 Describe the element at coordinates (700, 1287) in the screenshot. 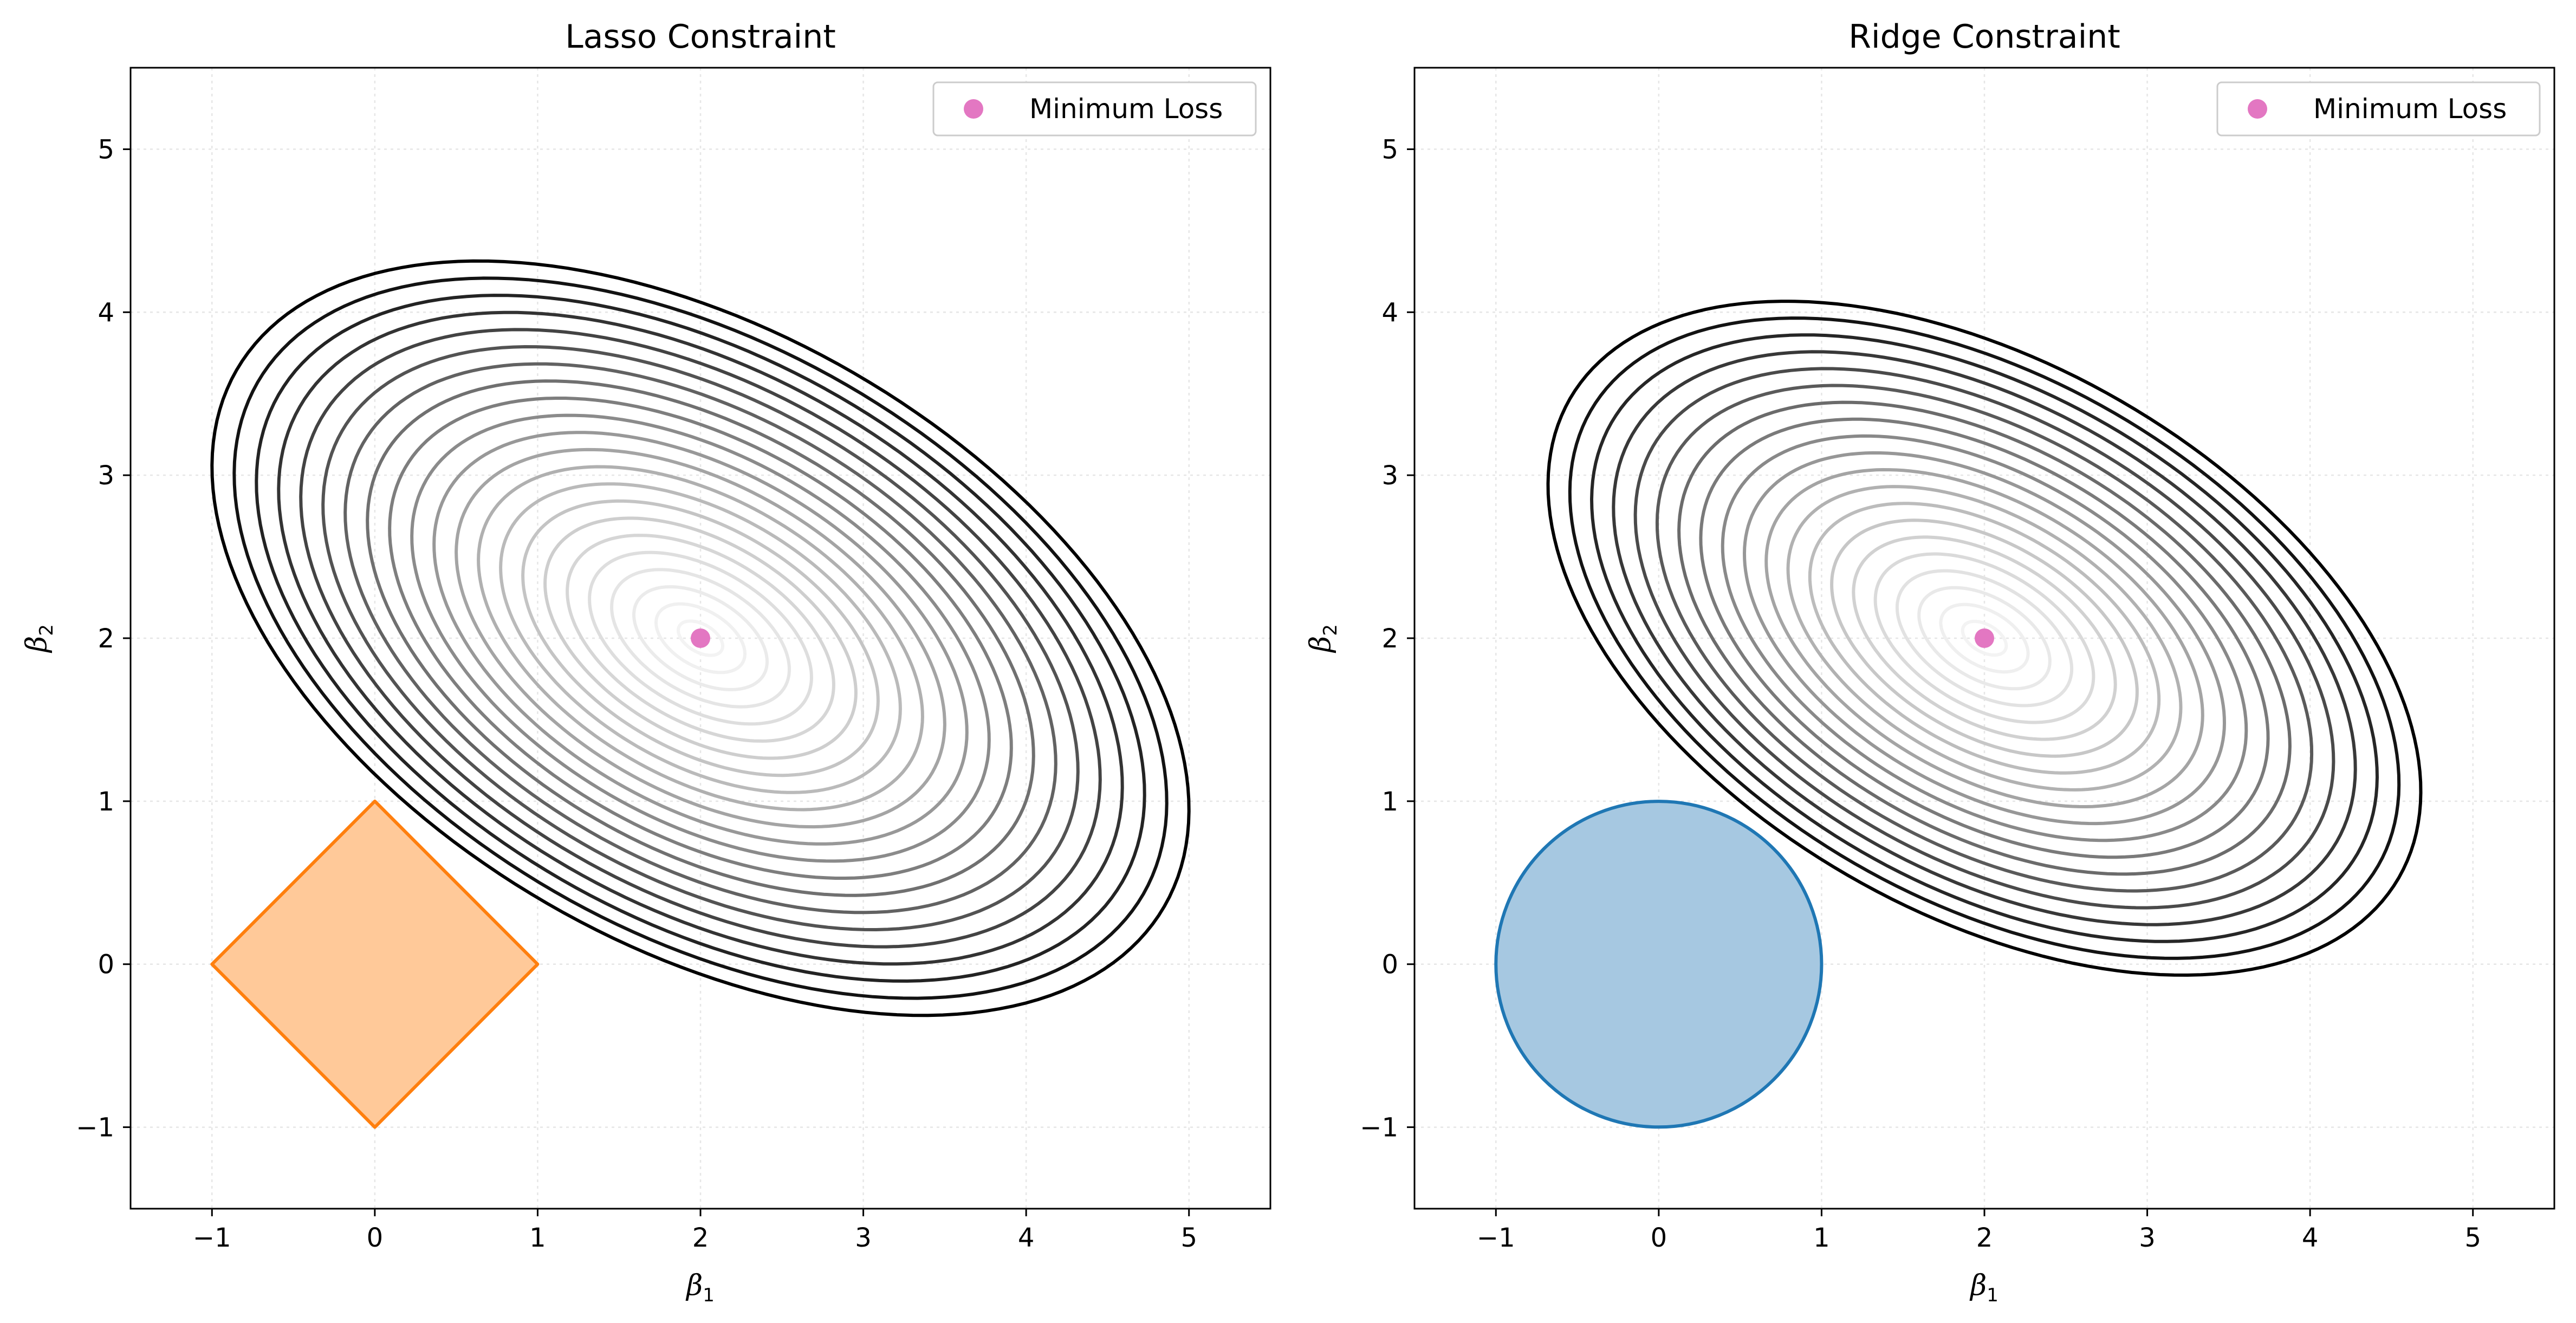

I see `lasso-x-axis-label: β1` at that location.